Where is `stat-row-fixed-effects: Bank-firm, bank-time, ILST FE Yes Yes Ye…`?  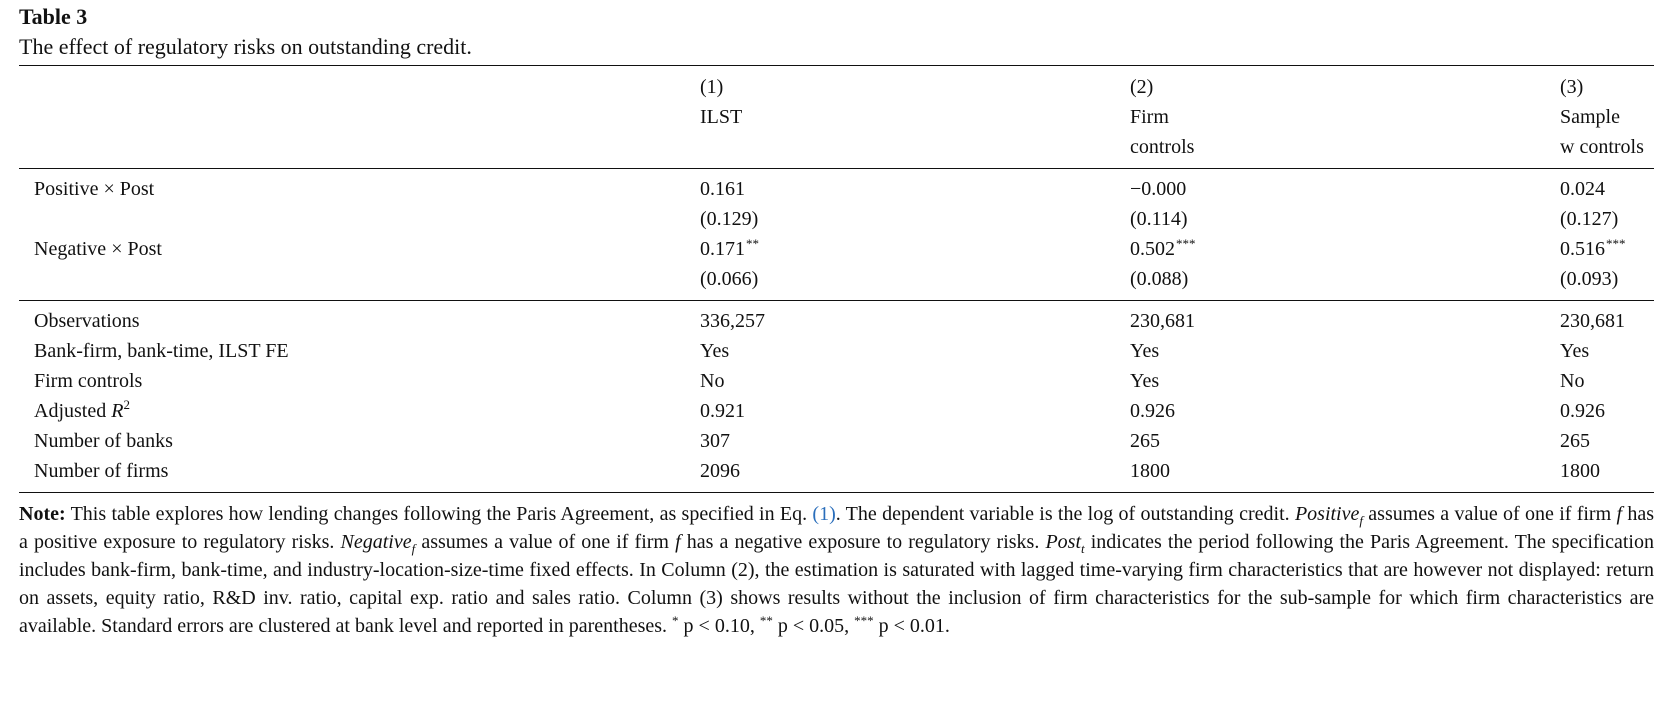 stat-row-fixed-effects: Bank-firm, bank-time, ILST FE Yes Yes Ye… is located at coordinates (836, 351).